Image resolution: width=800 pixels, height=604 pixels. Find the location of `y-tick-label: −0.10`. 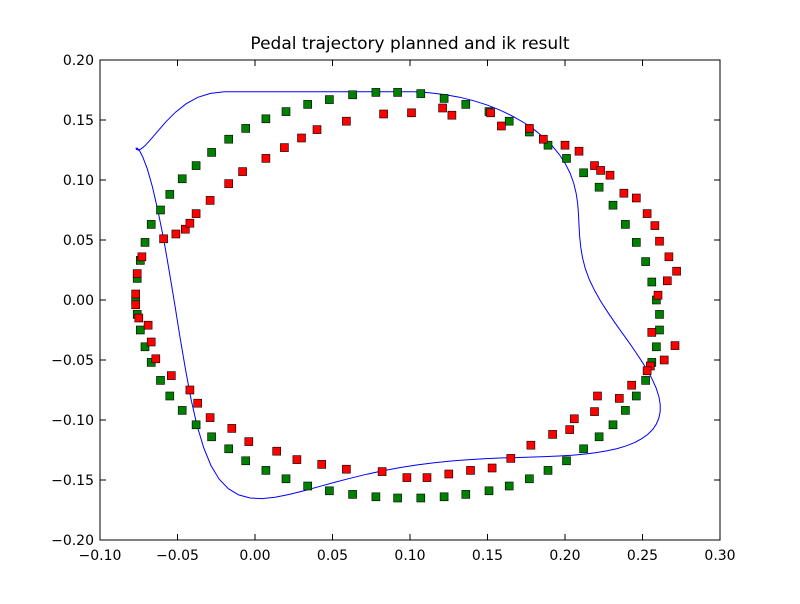

y-tick-label: −0.10 is located at coordinates (72, 421).